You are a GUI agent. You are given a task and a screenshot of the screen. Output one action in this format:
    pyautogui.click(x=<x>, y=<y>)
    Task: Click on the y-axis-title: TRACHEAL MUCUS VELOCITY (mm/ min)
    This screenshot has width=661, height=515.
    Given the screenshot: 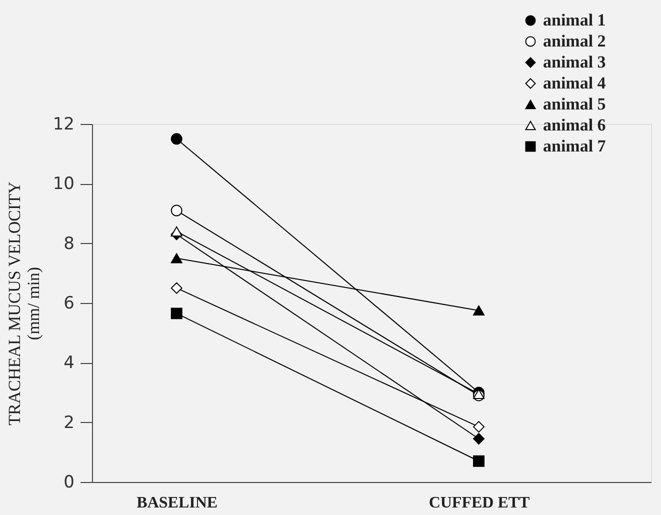 What is the action you would take?
    pyautogui.click(x=23, y=304)
    